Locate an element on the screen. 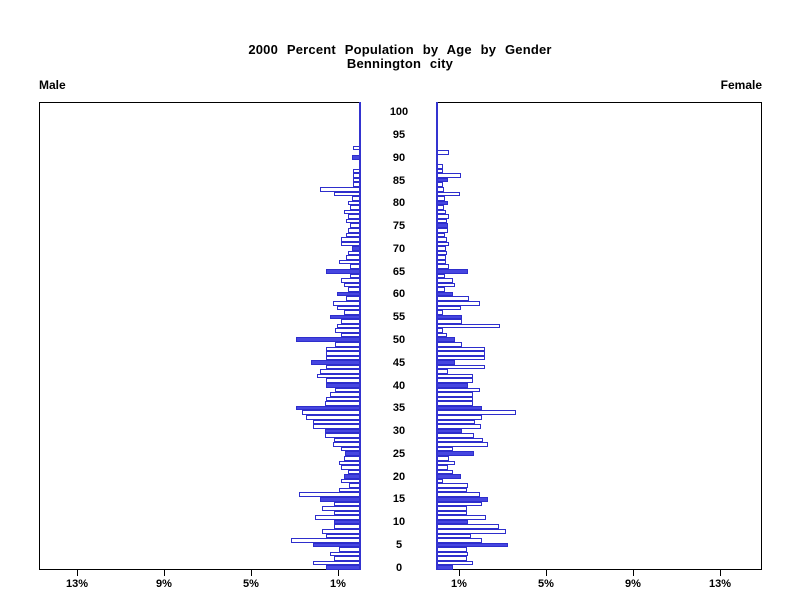 The height and width of the screenshot is (600, 800). female-zero-axis-line is located at coordinates (437, 336).